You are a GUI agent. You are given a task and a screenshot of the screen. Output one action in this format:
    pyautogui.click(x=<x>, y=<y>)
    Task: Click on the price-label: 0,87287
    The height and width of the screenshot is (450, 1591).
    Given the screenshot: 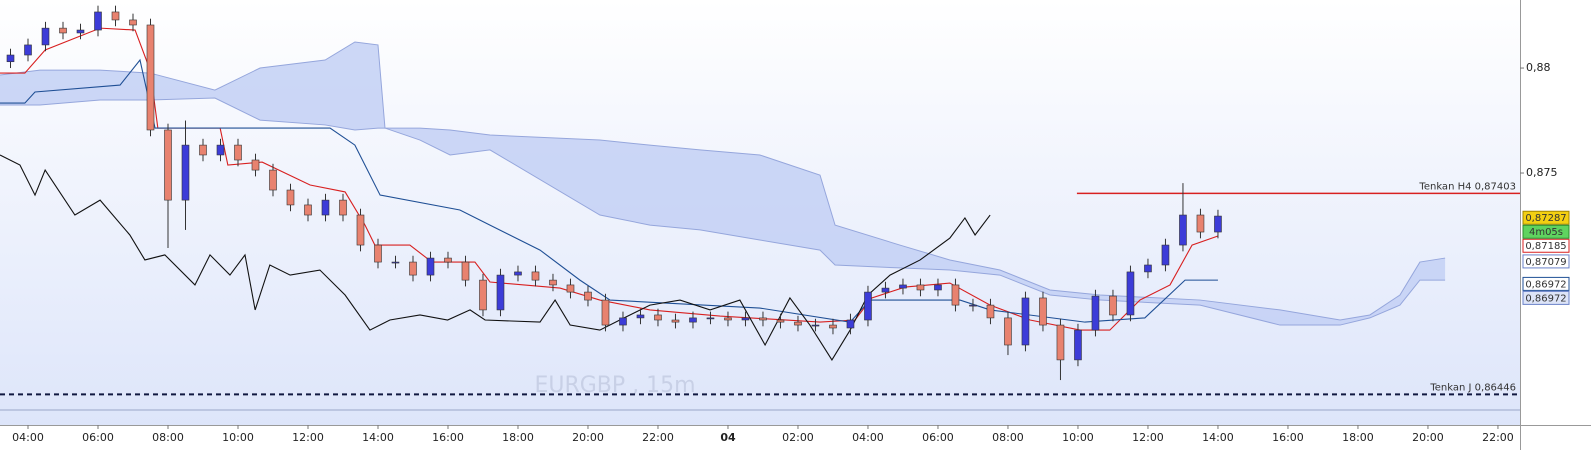 What is the action you would take?
    pyautogui.click(x=1545, y=218)
    